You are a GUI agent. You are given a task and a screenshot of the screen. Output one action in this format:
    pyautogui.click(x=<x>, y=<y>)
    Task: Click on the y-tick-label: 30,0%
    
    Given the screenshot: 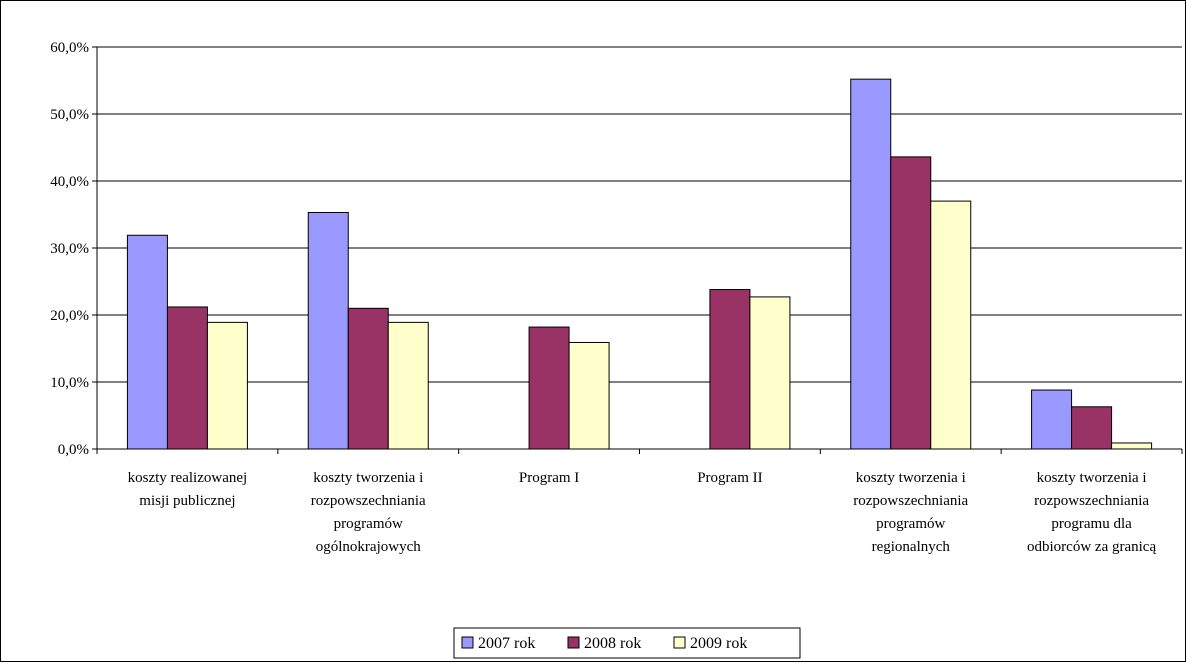 What is the action you would take?
    pyautogui.click(x=69, y=249)
    